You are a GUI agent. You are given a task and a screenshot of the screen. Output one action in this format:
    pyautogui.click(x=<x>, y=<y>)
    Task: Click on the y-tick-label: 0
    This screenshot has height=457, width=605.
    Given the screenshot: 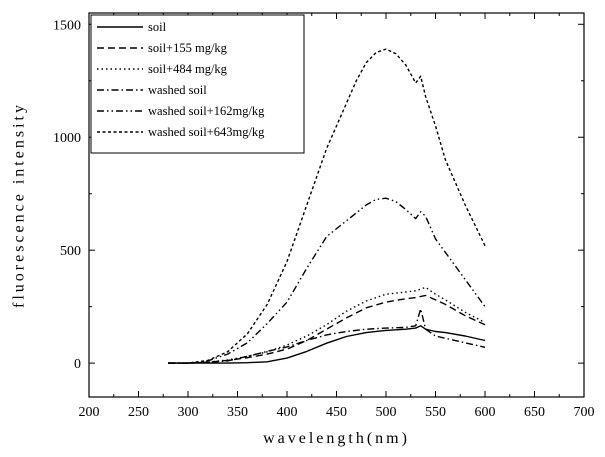 What is the action you would take?
    pyautogui.click(x=77, y=364)
    